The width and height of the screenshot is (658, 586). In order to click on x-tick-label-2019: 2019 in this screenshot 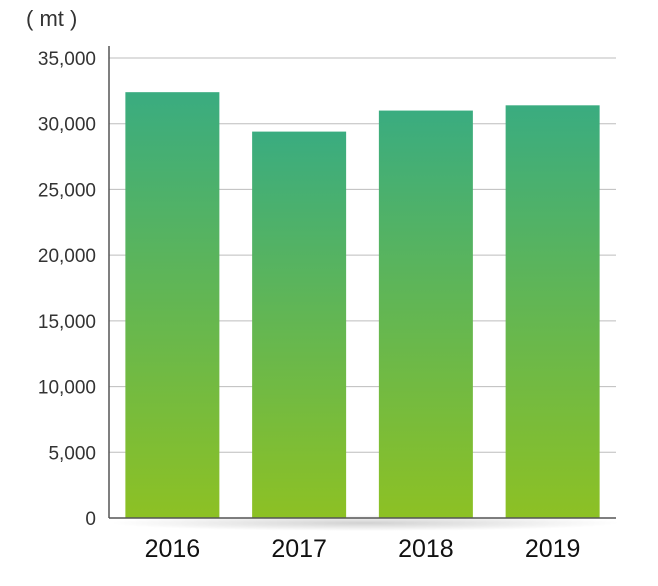, I will do `click(553, 549)`.